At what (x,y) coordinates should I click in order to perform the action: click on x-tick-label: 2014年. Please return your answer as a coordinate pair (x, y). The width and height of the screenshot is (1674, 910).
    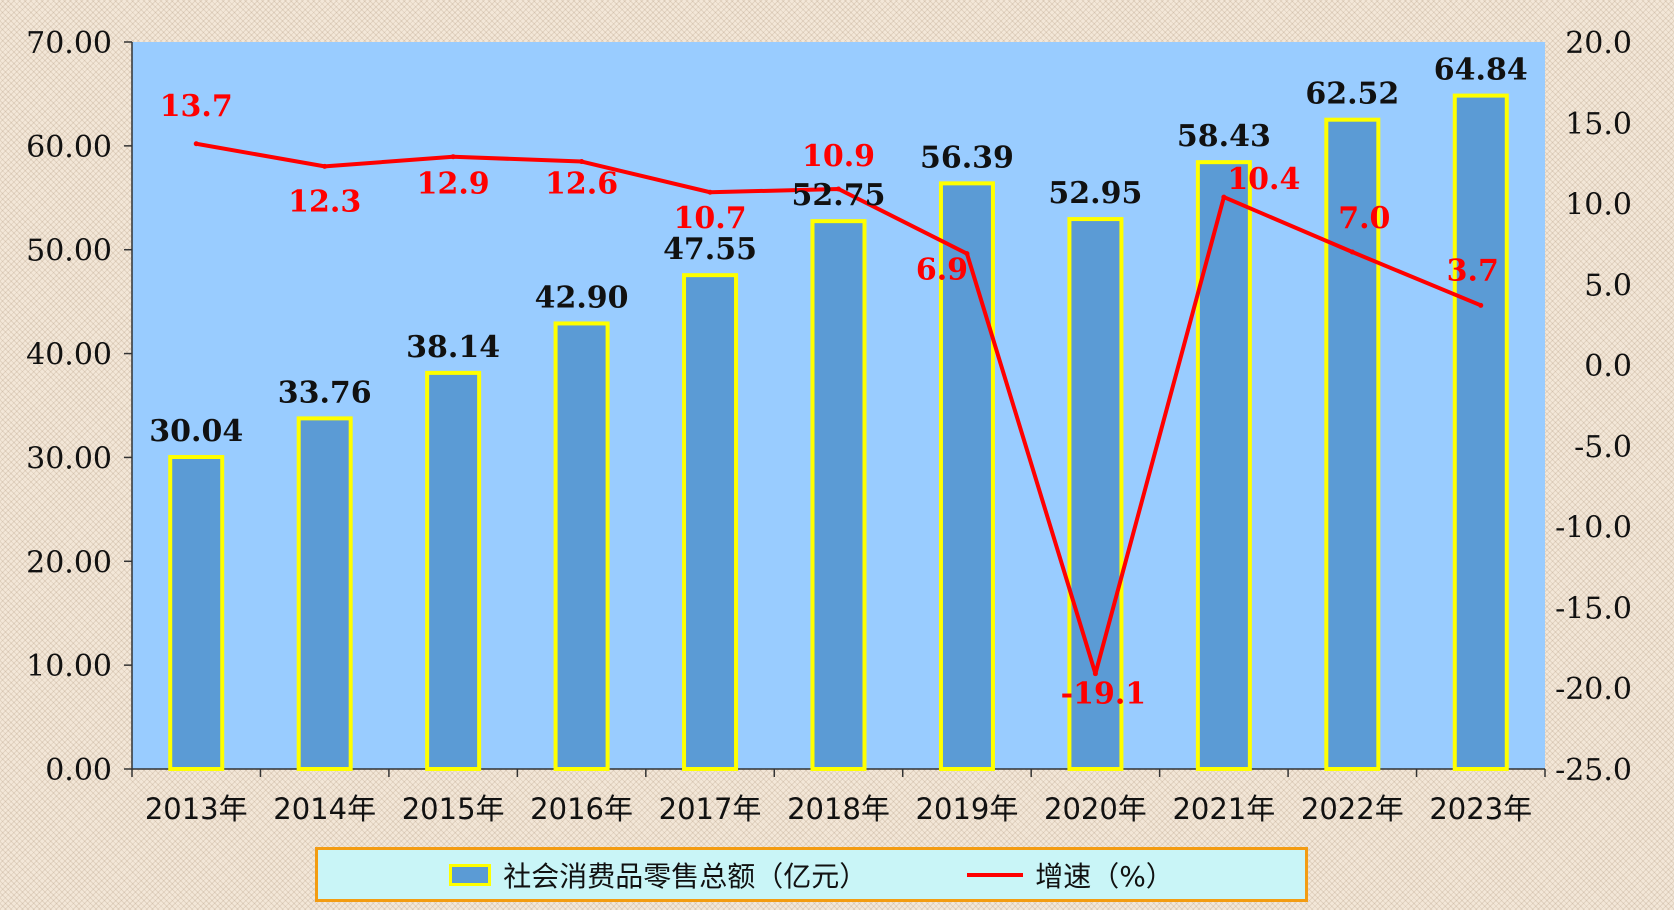
    Looking at the image, I should click on (324, 809).